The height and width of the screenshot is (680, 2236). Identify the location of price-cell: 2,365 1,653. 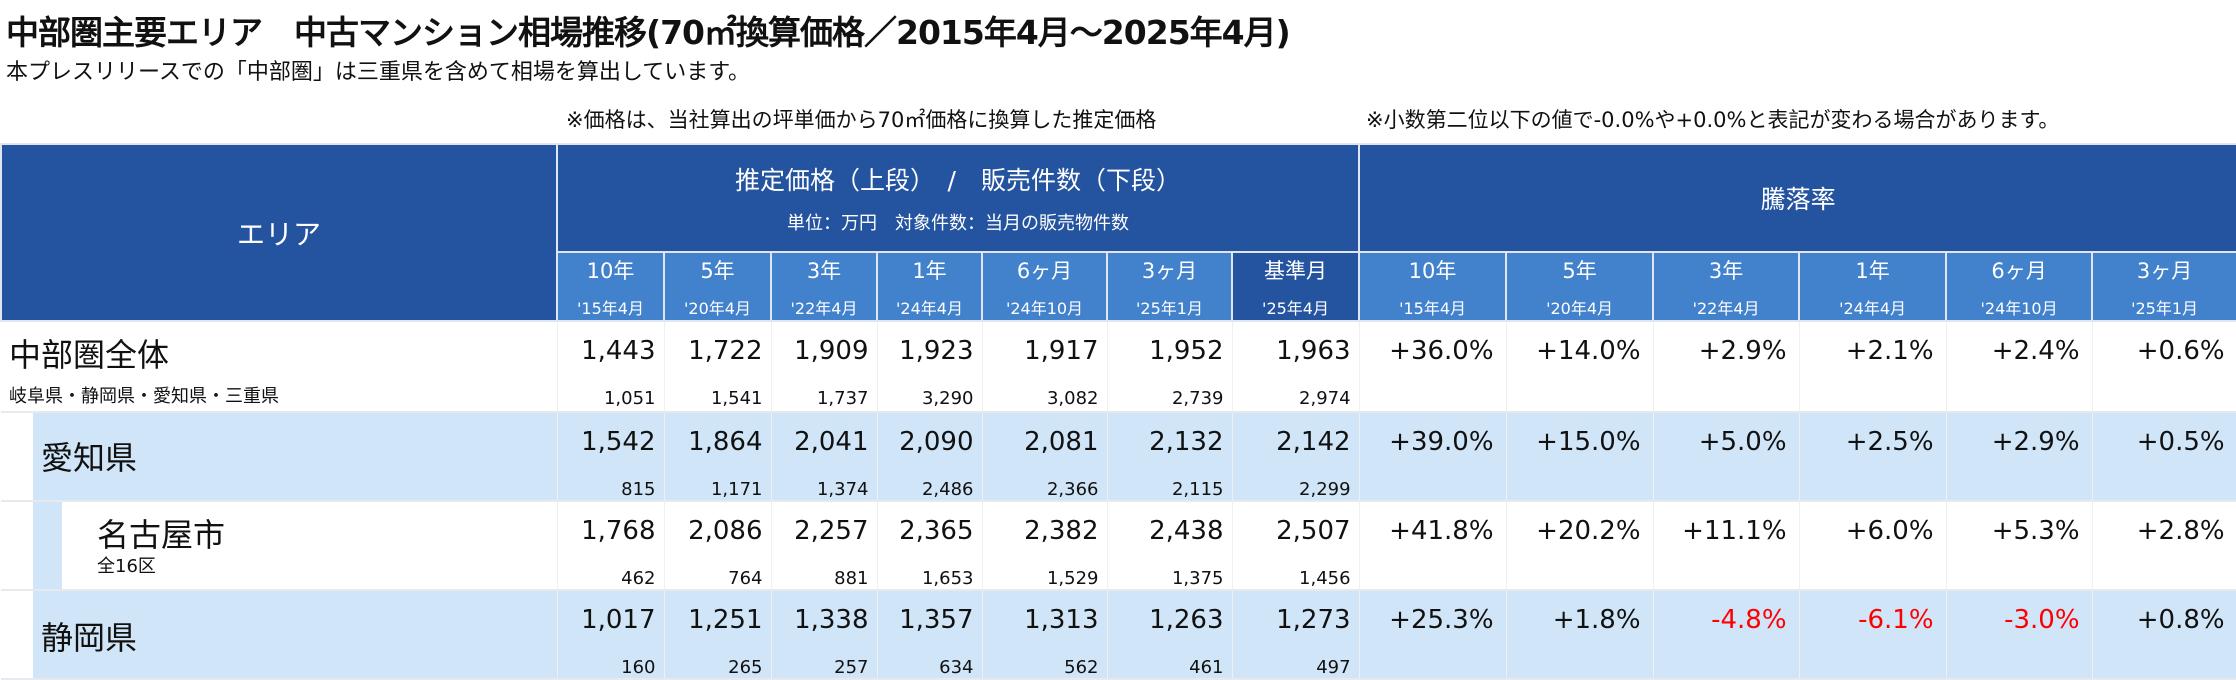
(930, 545).